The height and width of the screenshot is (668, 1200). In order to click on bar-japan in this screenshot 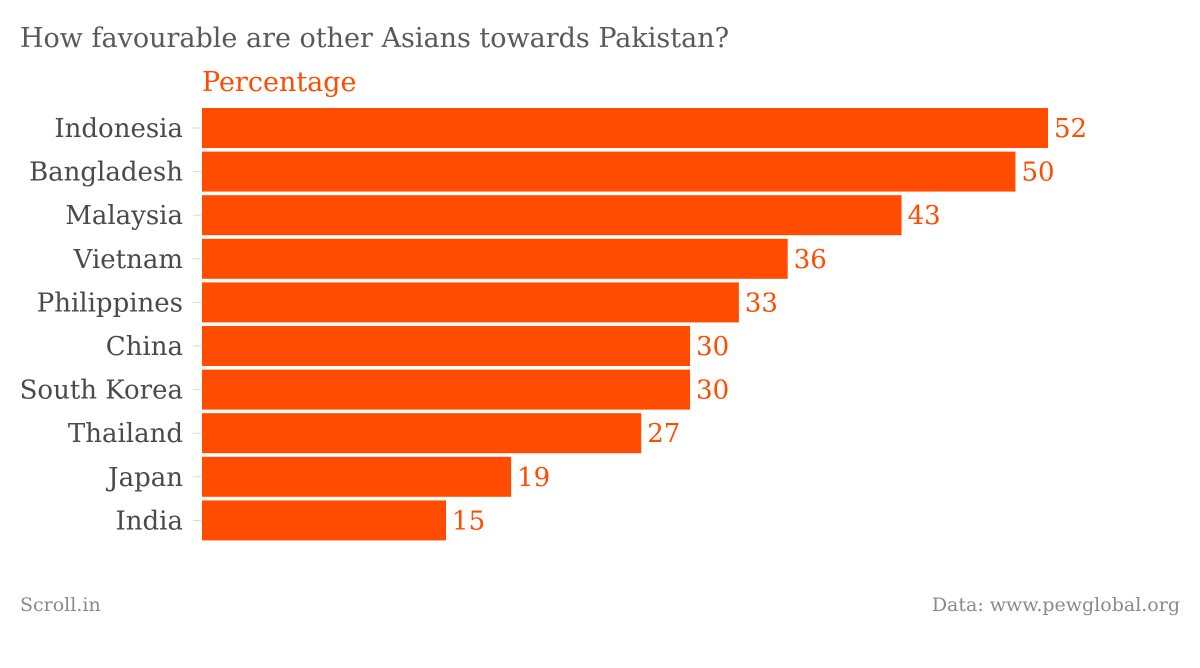, I will do `click(357, 476)`.